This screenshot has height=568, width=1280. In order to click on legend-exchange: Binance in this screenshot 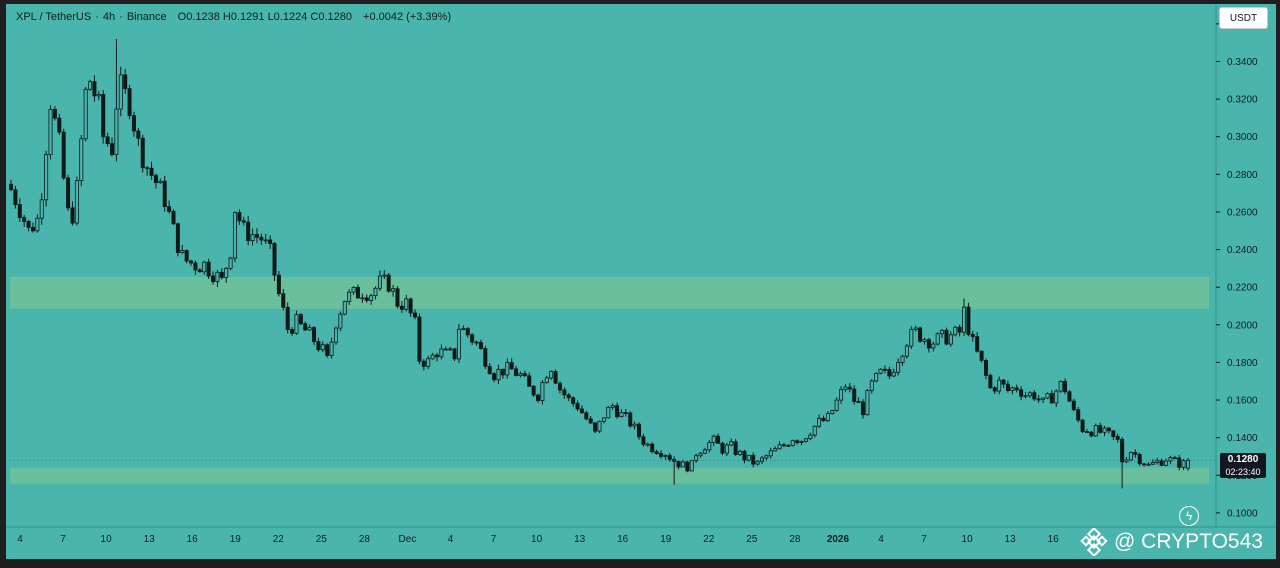, I will do `click(146, 17)`.